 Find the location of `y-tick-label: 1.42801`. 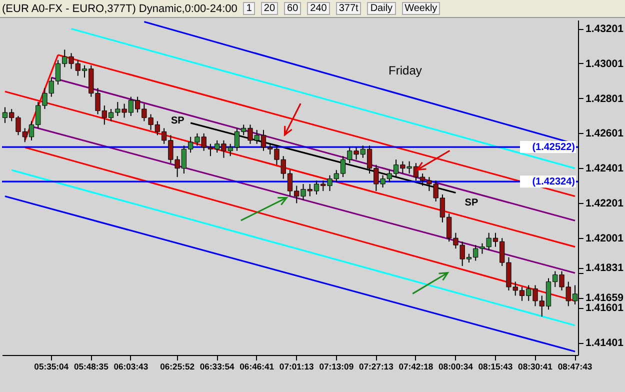

y-tick-label: 1.42801 is located at coordinates (605, 98).